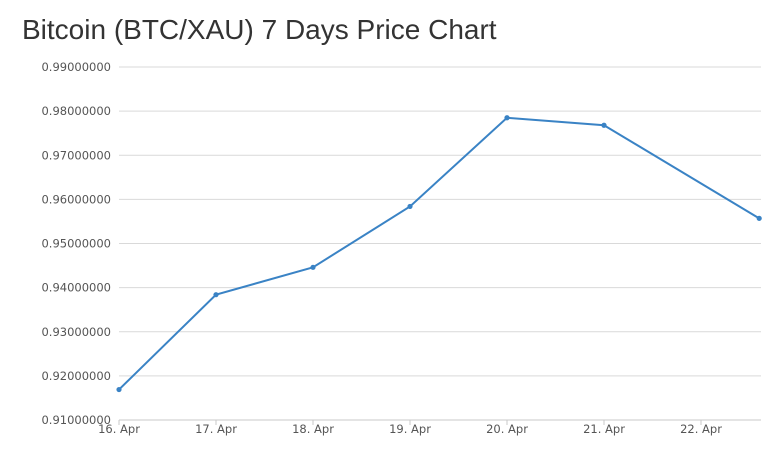 The width and height of the screenshot is (775, 454). What do you see at coordinates (439, 422) in the screenshot?
I see `axis-layer` at bounding box center [439, 422].